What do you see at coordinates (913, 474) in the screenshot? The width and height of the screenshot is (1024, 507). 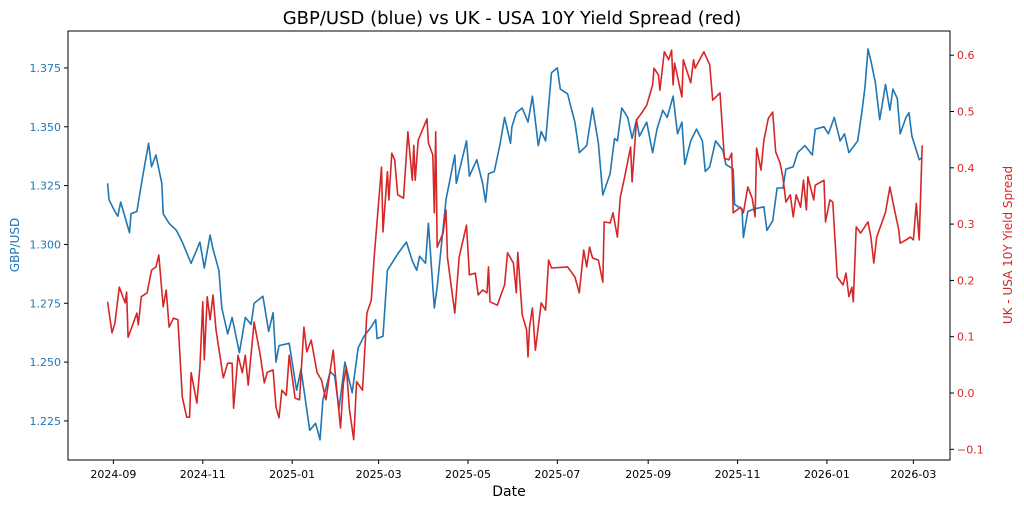 I see `x-tick-label: 2026-03` at bounding box center [913, 474].